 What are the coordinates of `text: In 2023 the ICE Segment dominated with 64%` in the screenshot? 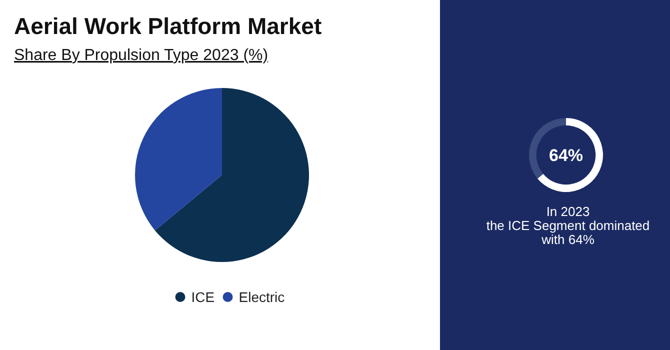 It's located at (568, 225).